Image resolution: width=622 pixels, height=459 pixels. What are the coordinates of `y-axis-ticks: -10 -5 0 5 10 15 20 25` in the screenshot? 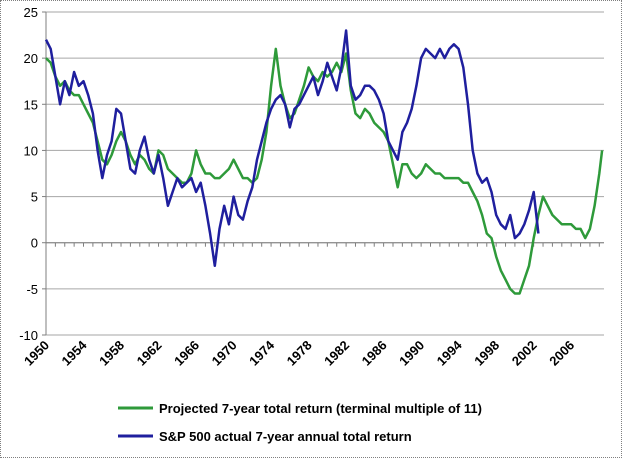 It's located at (33, 174).